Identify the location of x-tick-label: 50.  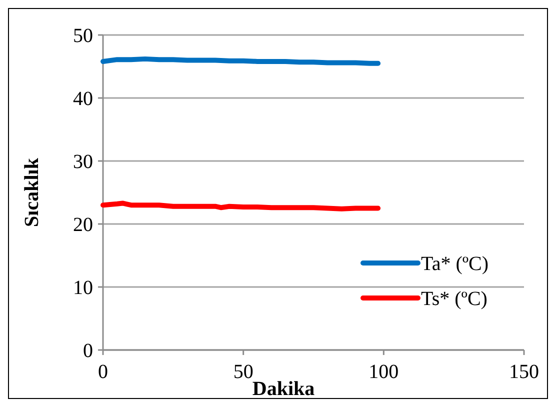
(243, 372).